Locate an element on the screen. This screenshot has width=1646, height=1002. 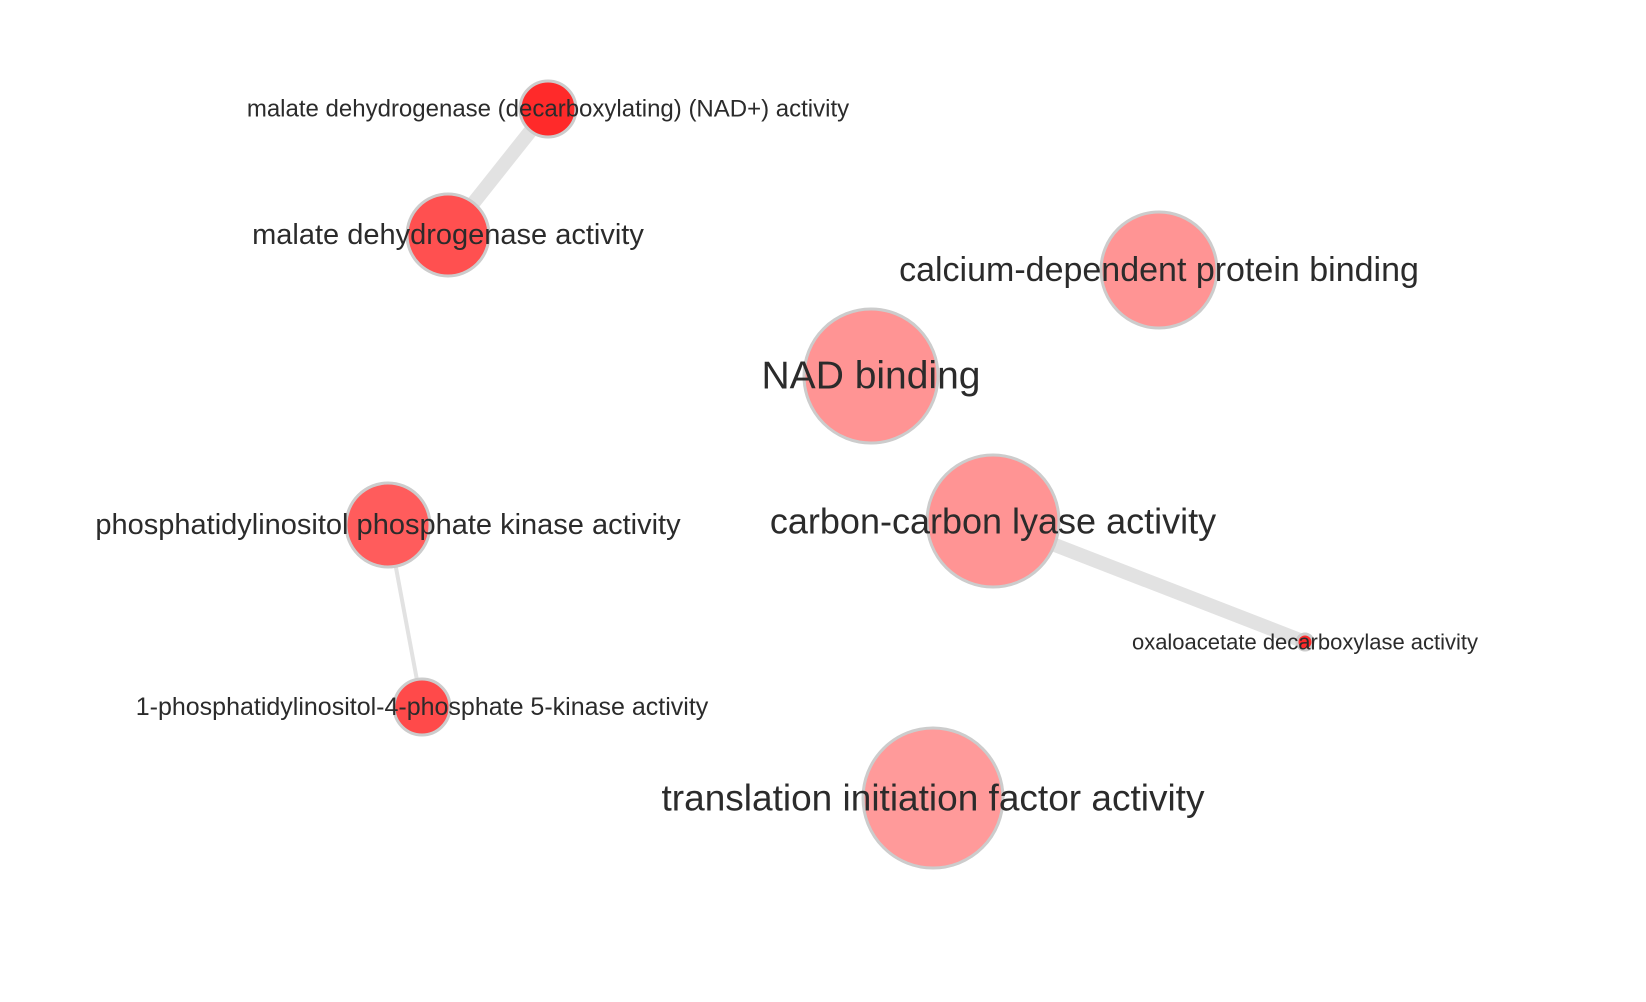
node-malate-dehydrogenase-decarboxylating-nad is located at coordinates (548, 109).